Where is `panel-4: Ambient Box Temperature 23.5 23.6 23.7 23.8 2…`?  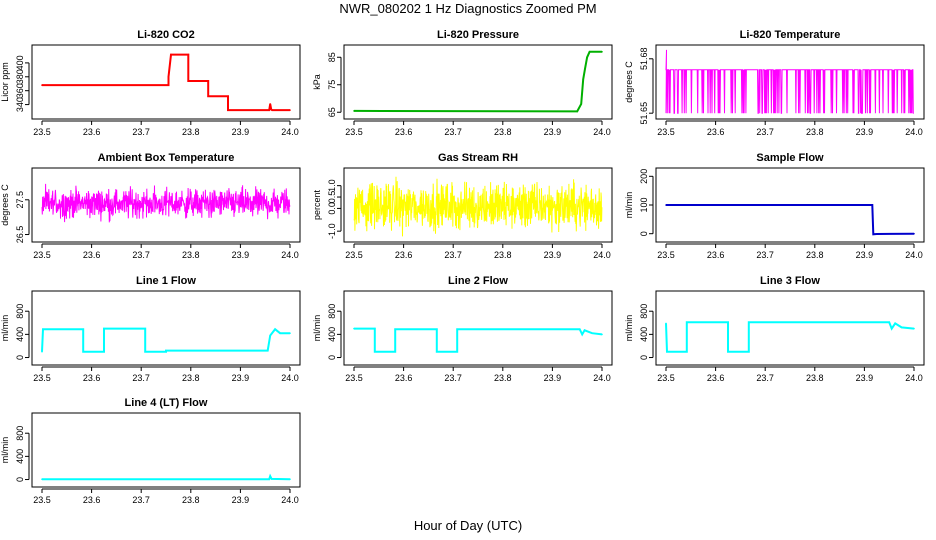 panel-4: Ambient Box Temperature 23.5 23.6 23.7 23.8 2… is located at coordinates (150, 206).